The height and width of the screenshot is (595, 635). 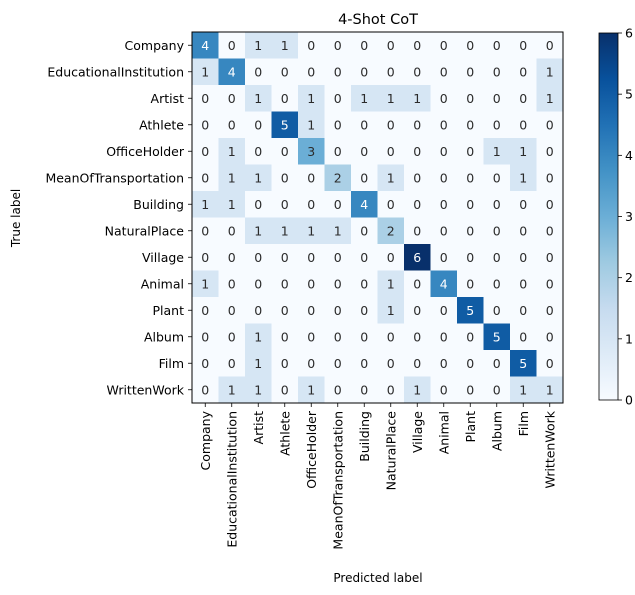 I want to click on colorbar-tick-label: 1, so click(x=629, y=338).